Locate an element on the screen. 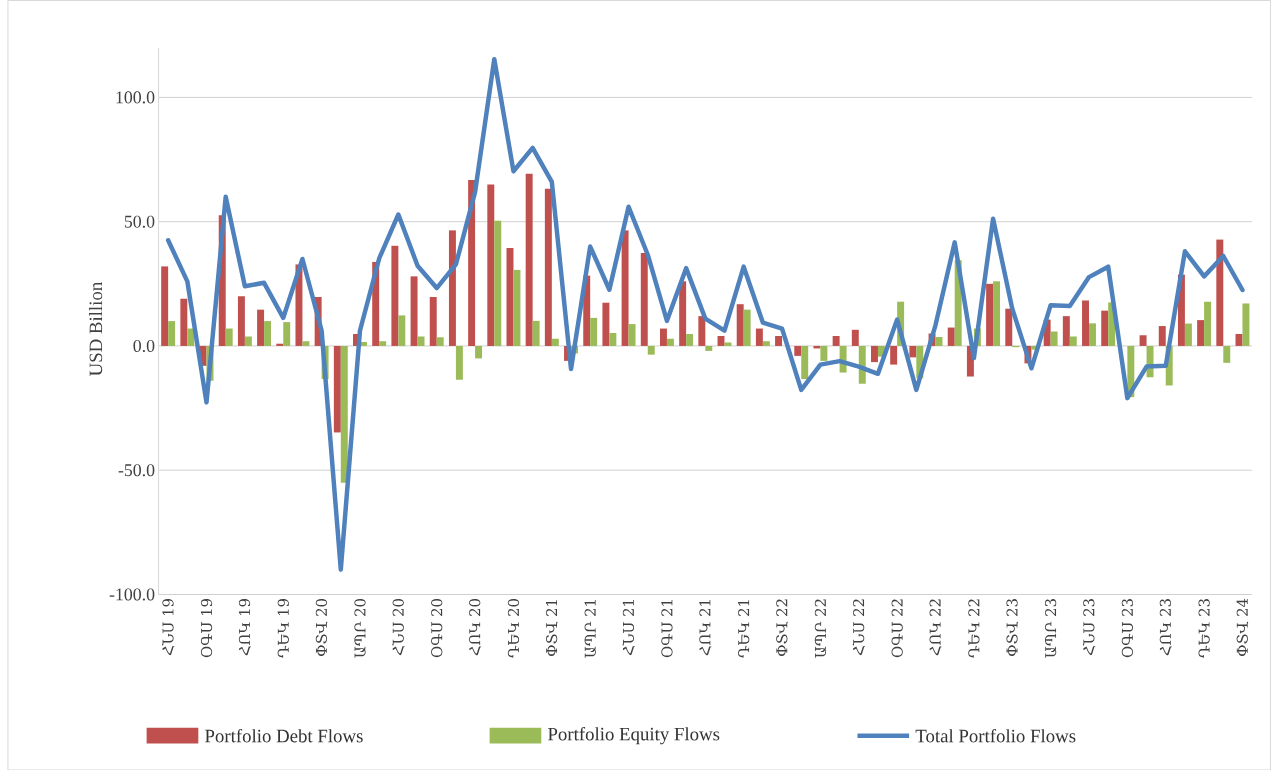 This screenshot has height=770, width=1271. x-tick-label: ԴԵԿ 20 is located at coordinates (513, 628).